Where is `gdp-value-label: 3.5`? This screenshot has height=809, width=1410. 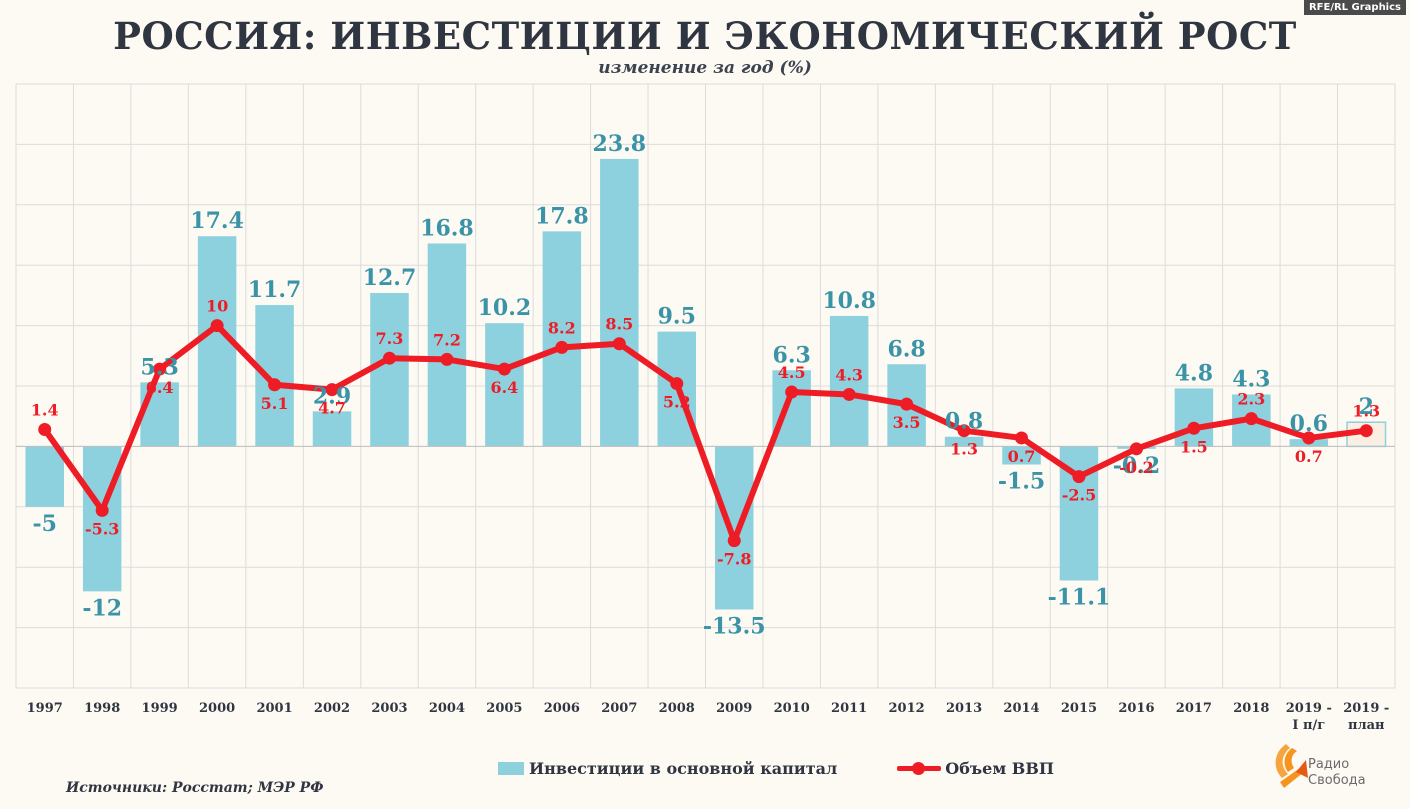 gdp-value-label: 3.5 is located at coordinates (907, 422).